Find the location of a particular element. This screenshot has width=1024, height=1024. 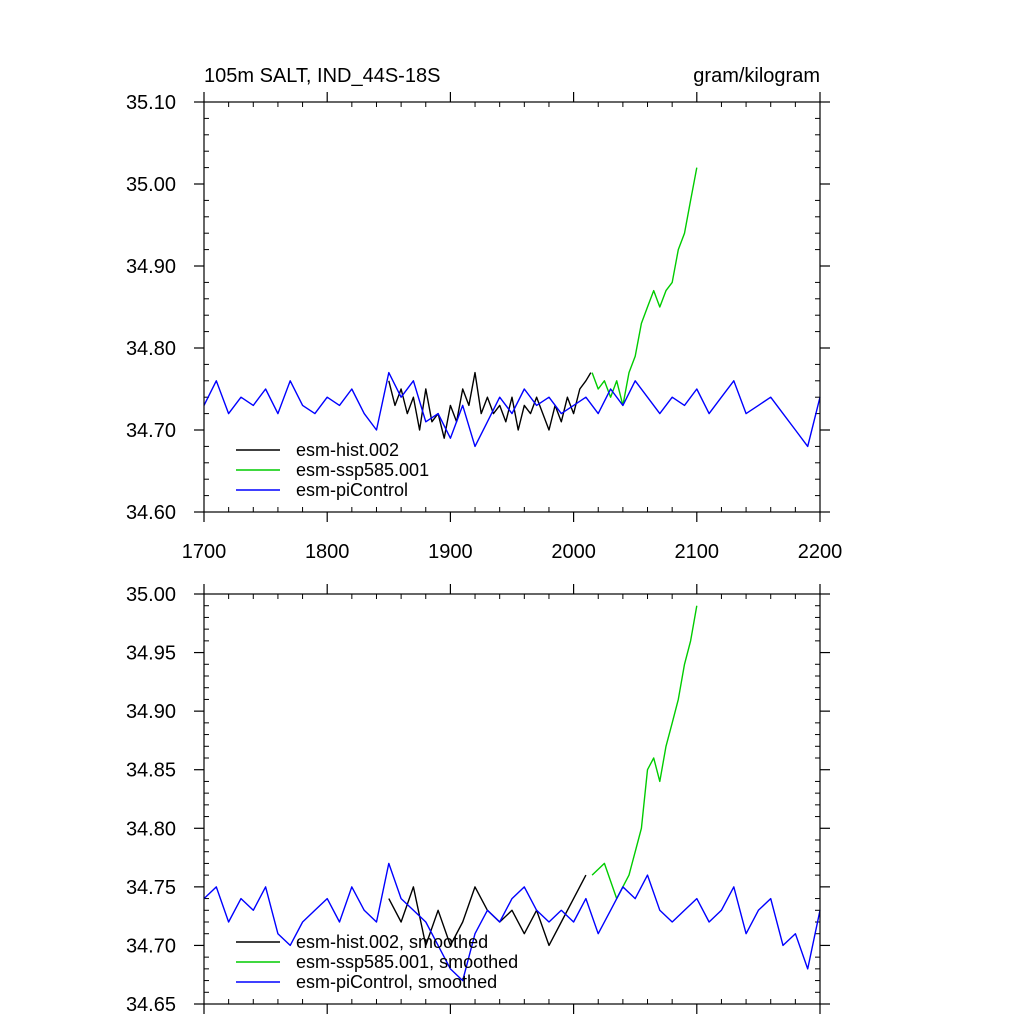

x-tick-label: 1700 is located at coordinates (204, 552).